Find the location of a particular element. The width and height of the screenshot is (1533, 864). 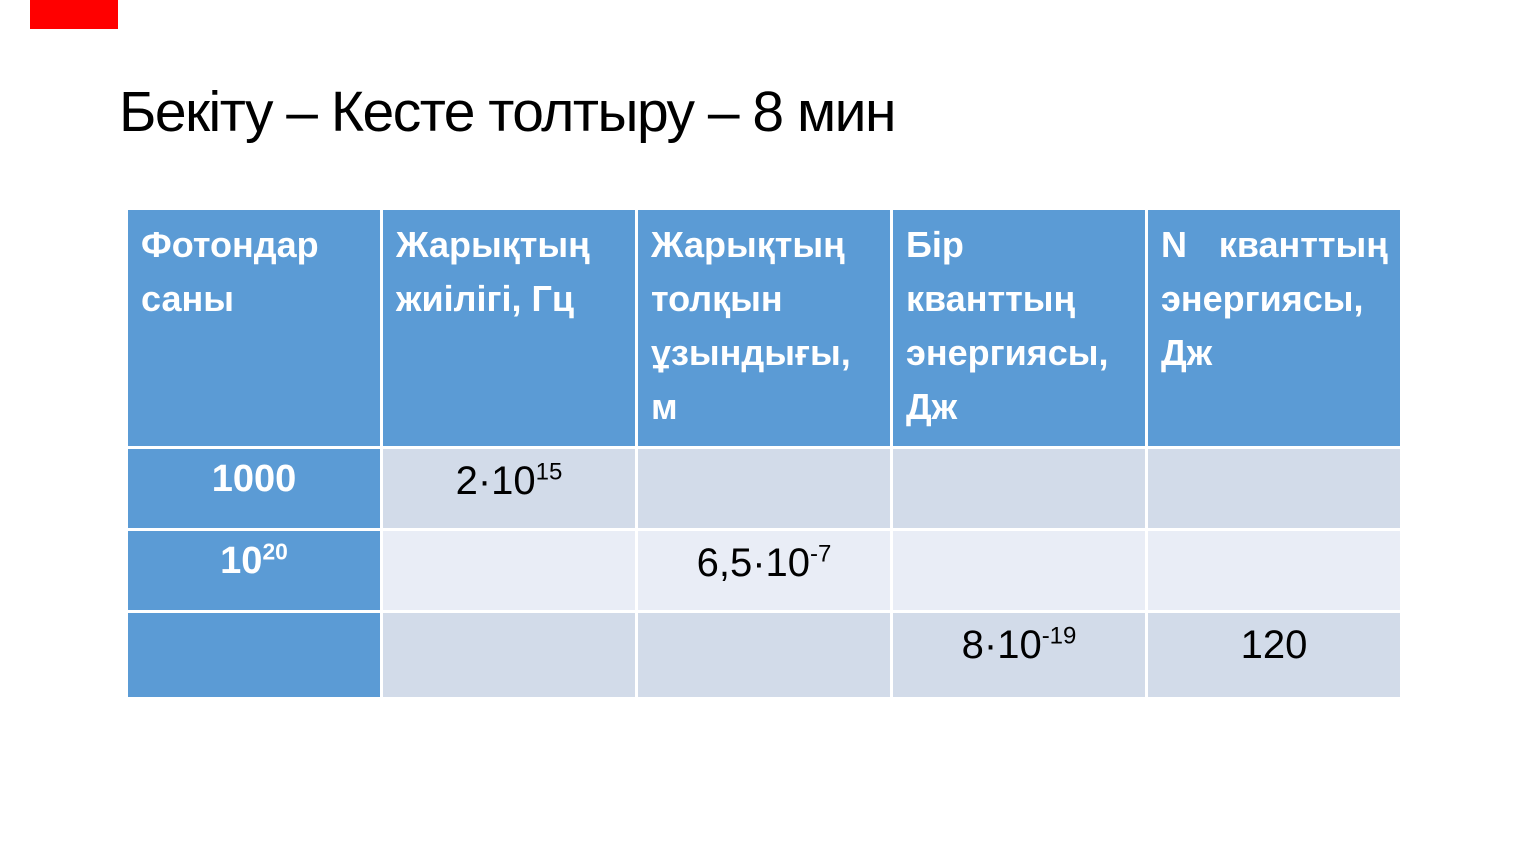

table-cell: 2·1015 is located at coordinates (509, 488).